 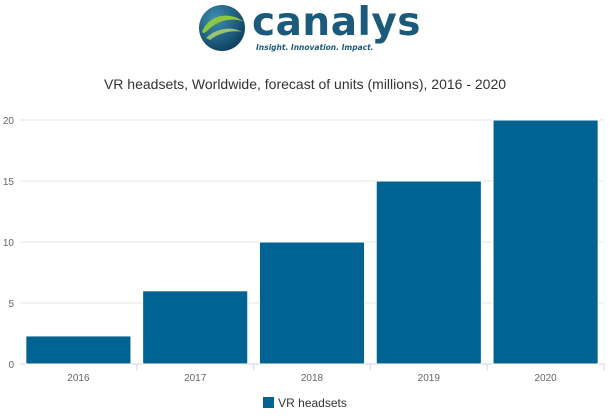 What do you see at coordinates (78, 350) in the screenshot?
I see `bar-2016` at bounding box center [78, 350].